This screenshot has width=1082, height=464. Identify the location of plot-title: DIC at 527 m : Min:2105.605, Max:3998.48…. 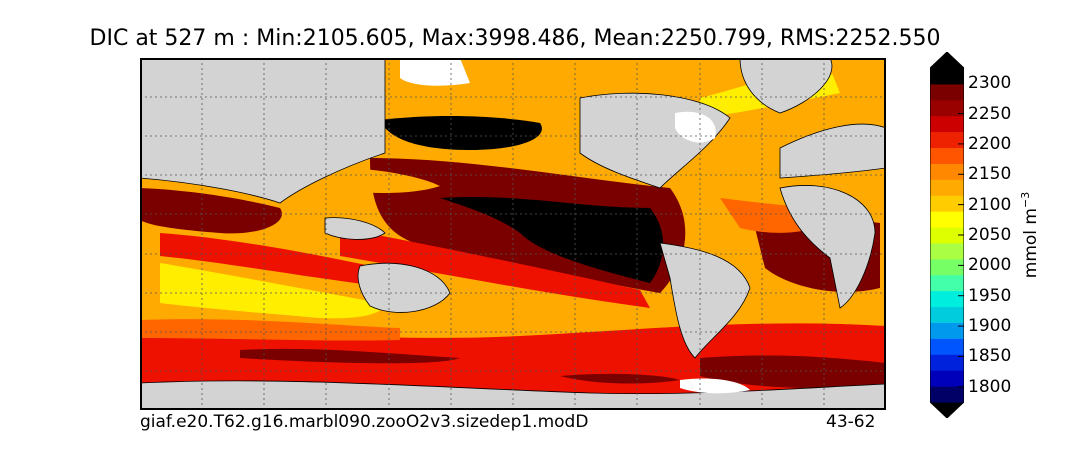
(515, 38).